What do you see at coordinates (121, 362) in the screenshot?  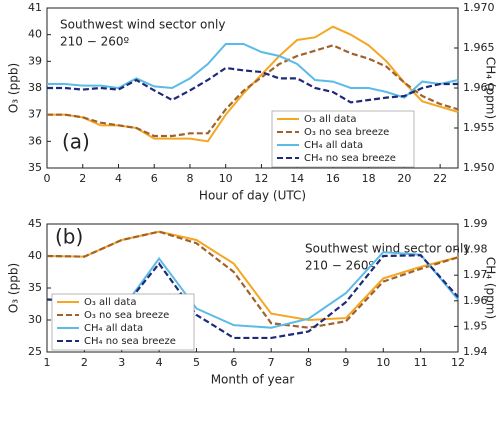 I see `x-tick-label: 3` at bounding box center [121, 362].